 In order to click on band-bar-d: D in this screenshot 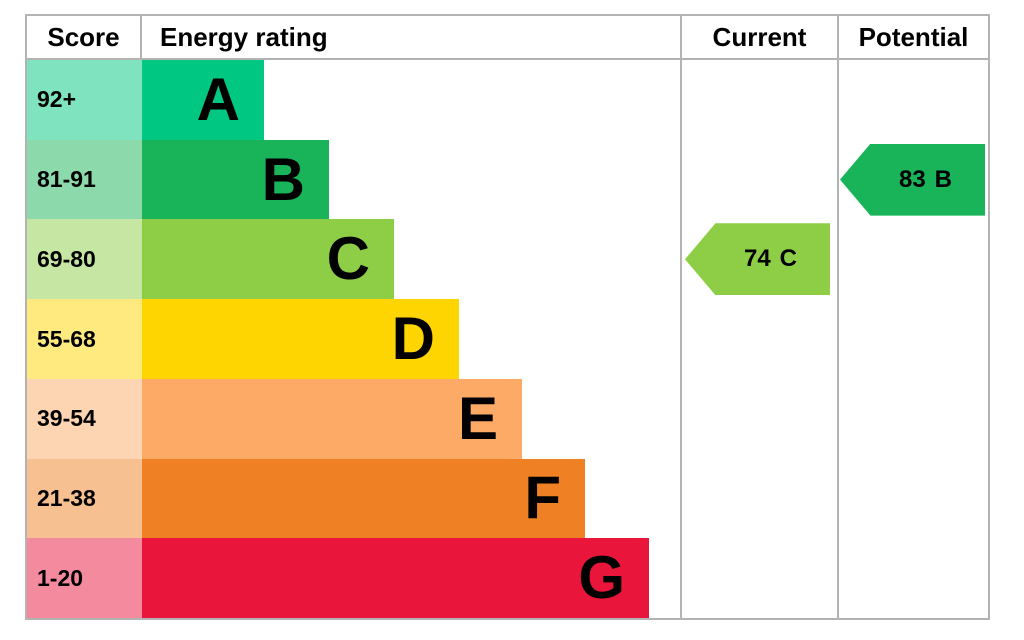, I will do `click(300, 339)`.